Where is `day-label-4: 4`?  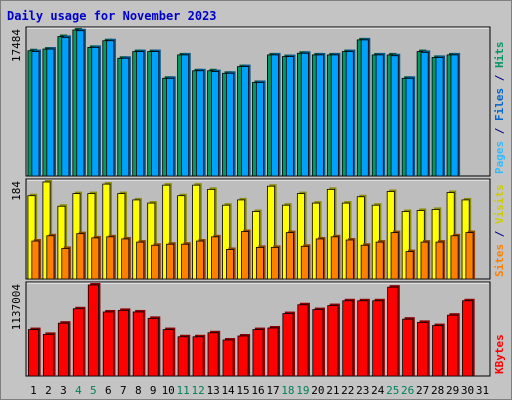 day-label-4: 4 is located at coordinates (78, 390).